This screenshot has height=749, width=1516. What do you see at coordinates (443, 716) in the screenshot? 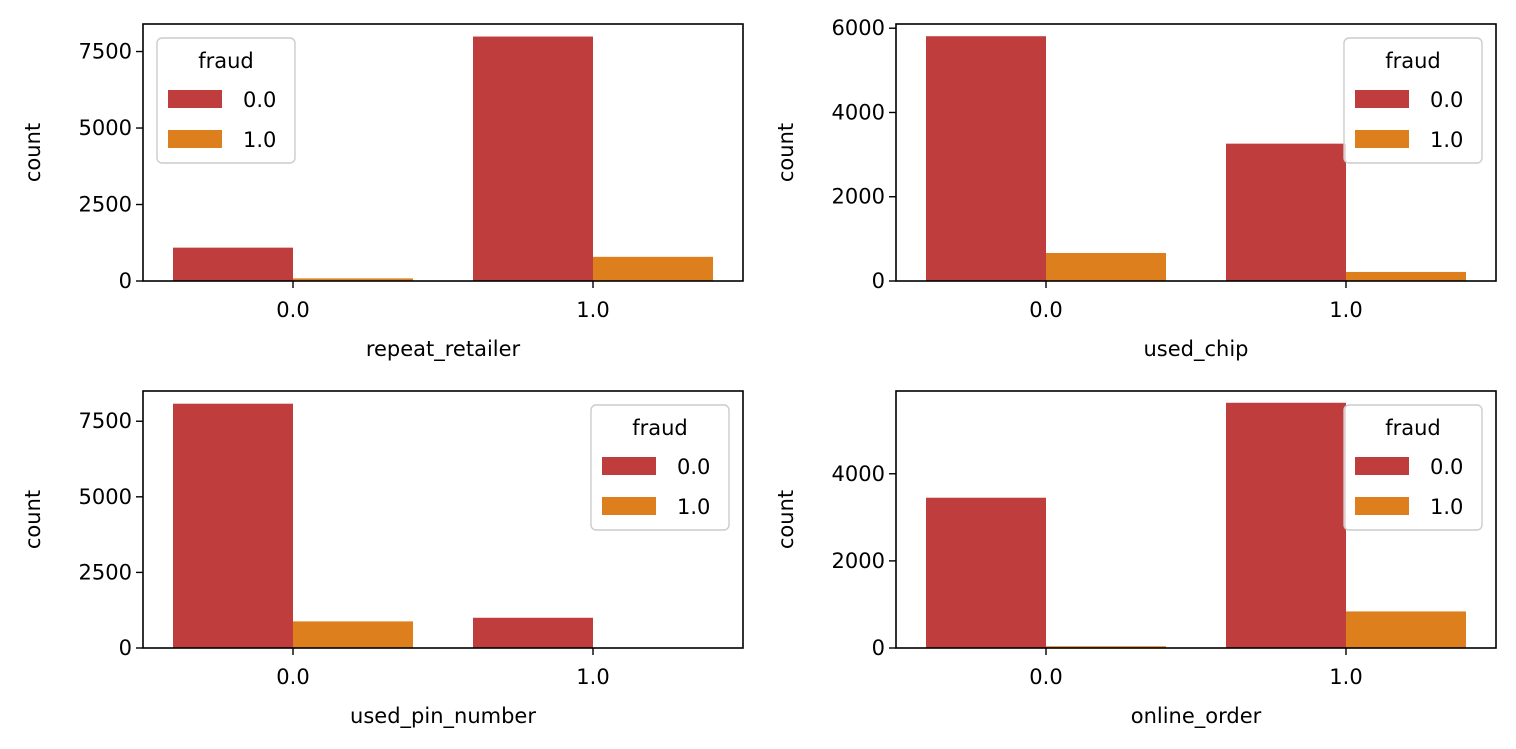
I see `x-axis-label: used_pin_number` at bounding box center [443, 716].